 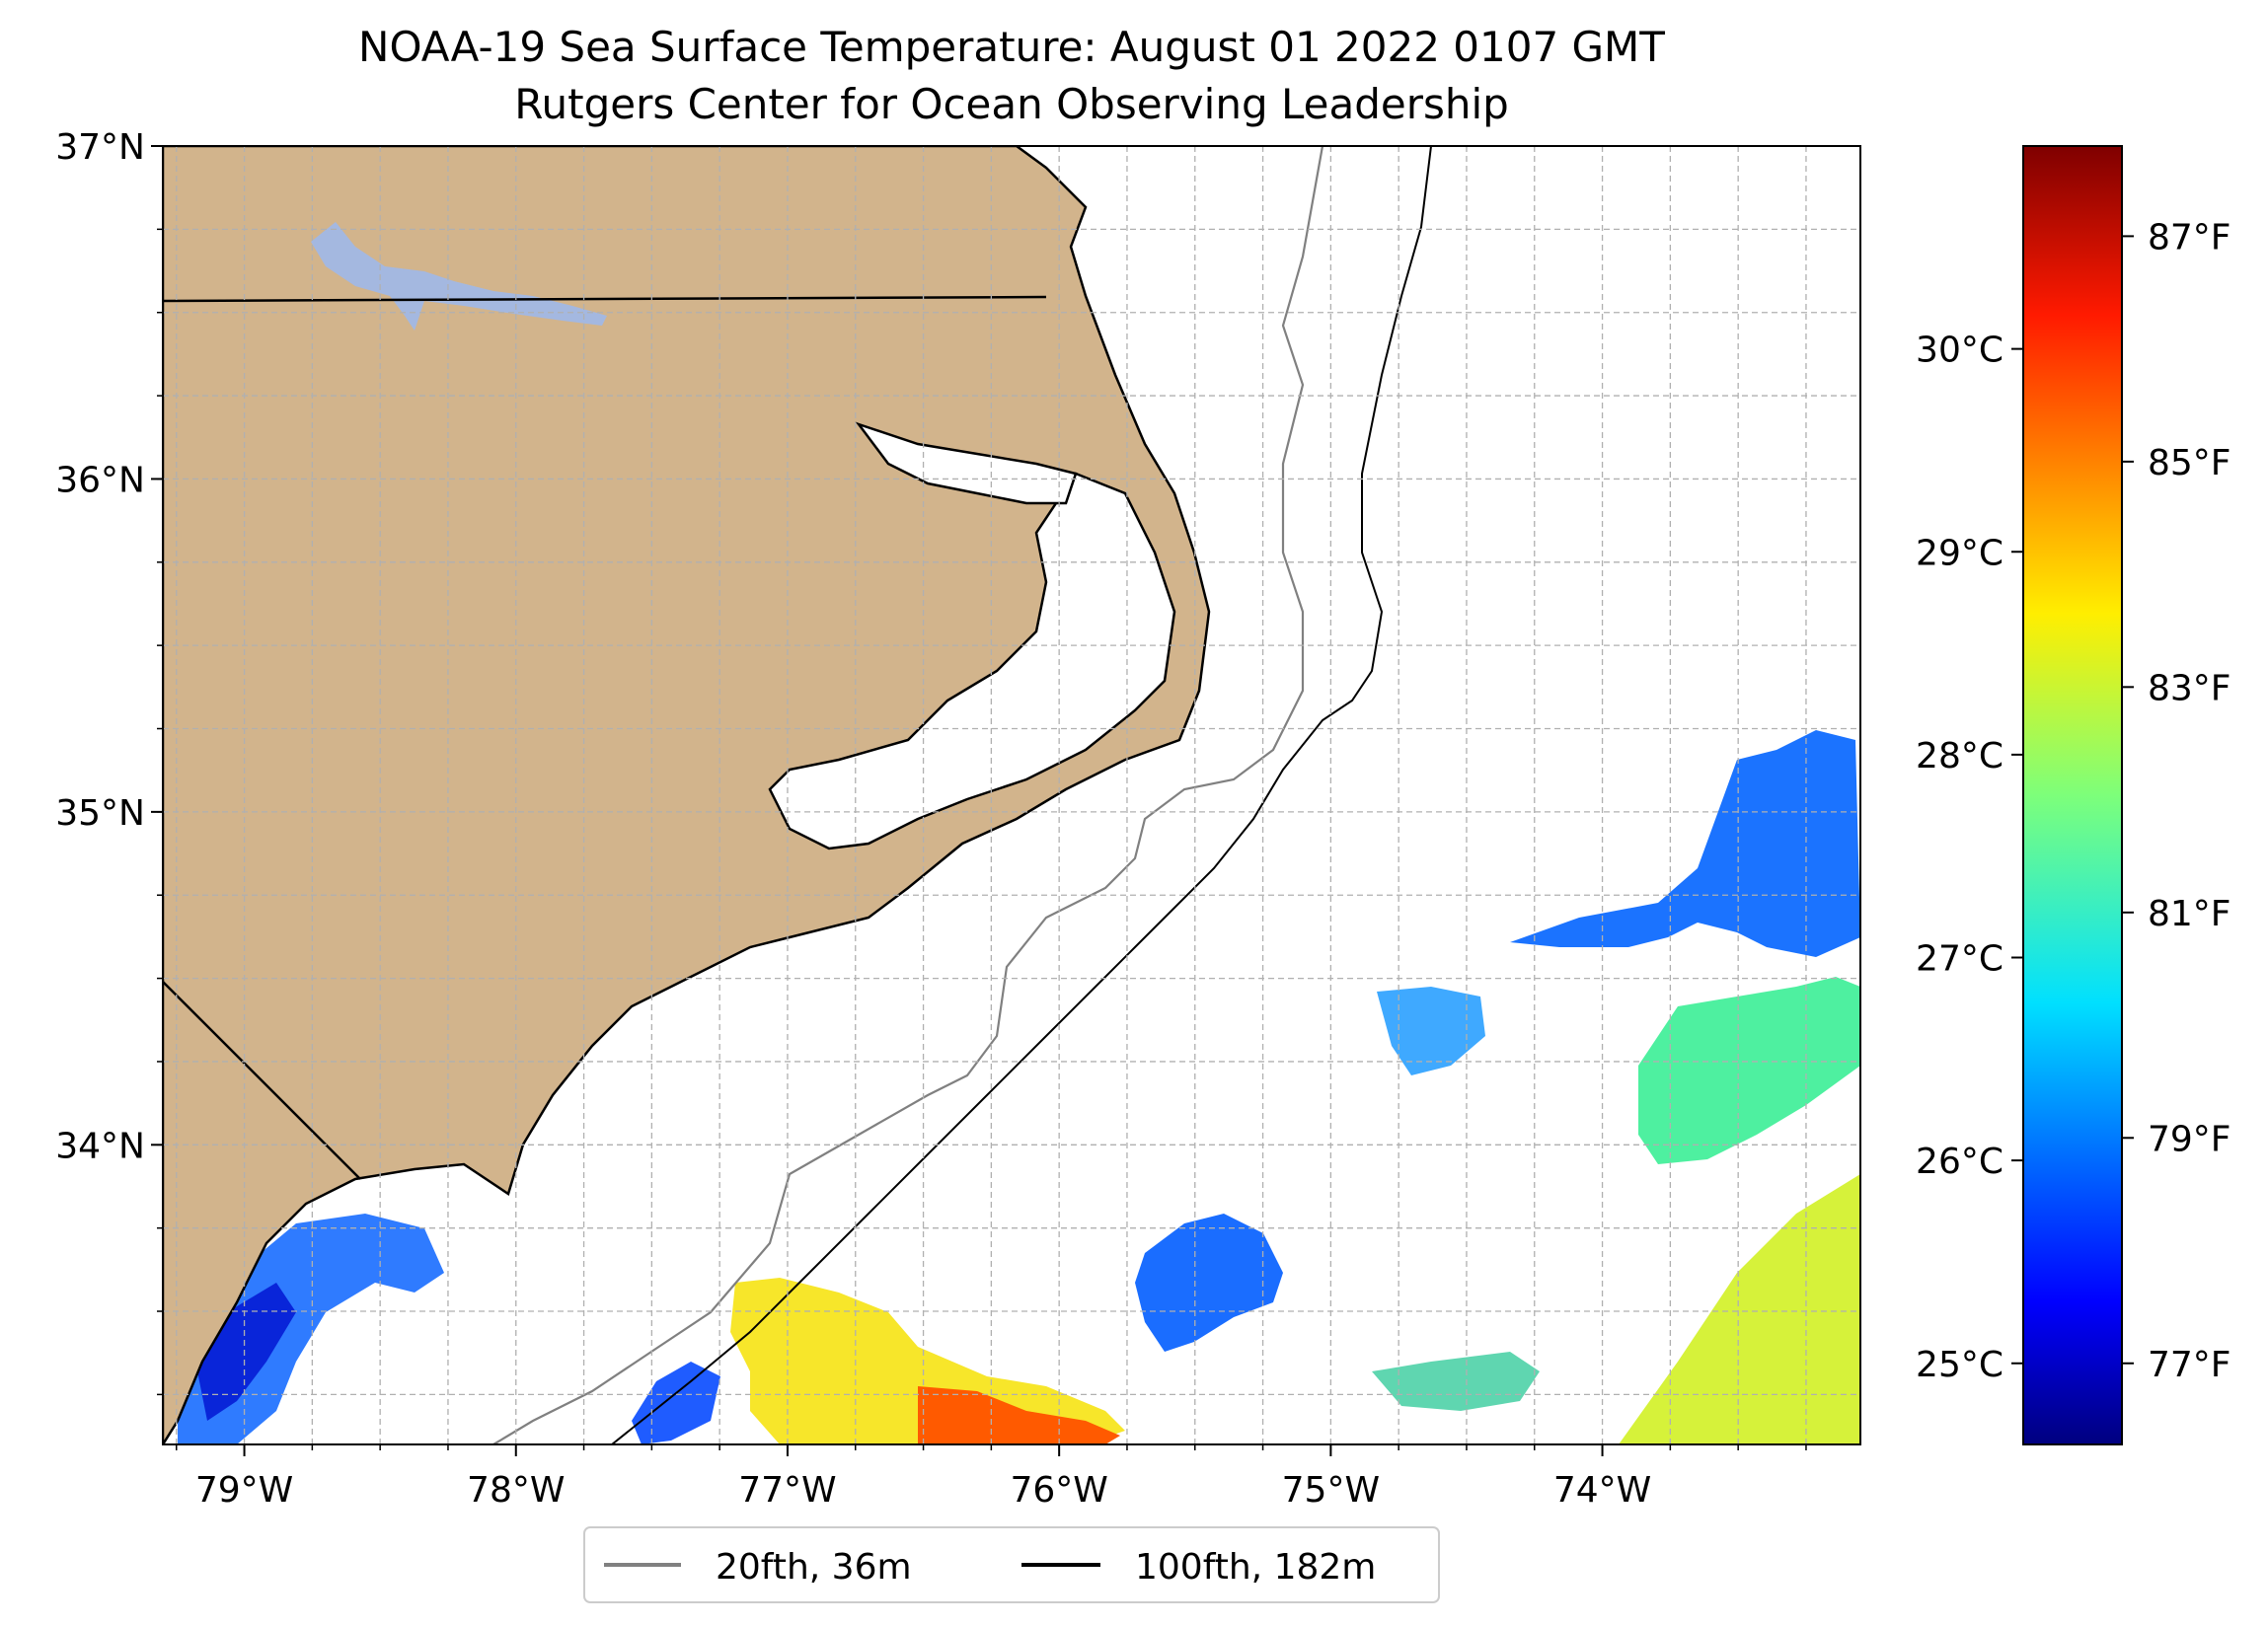 What do you see at coordinates (1749, 1070) in the screenshot?
I see `sst-patch-offshore-east-green` at bounding box center [1749, 1070].